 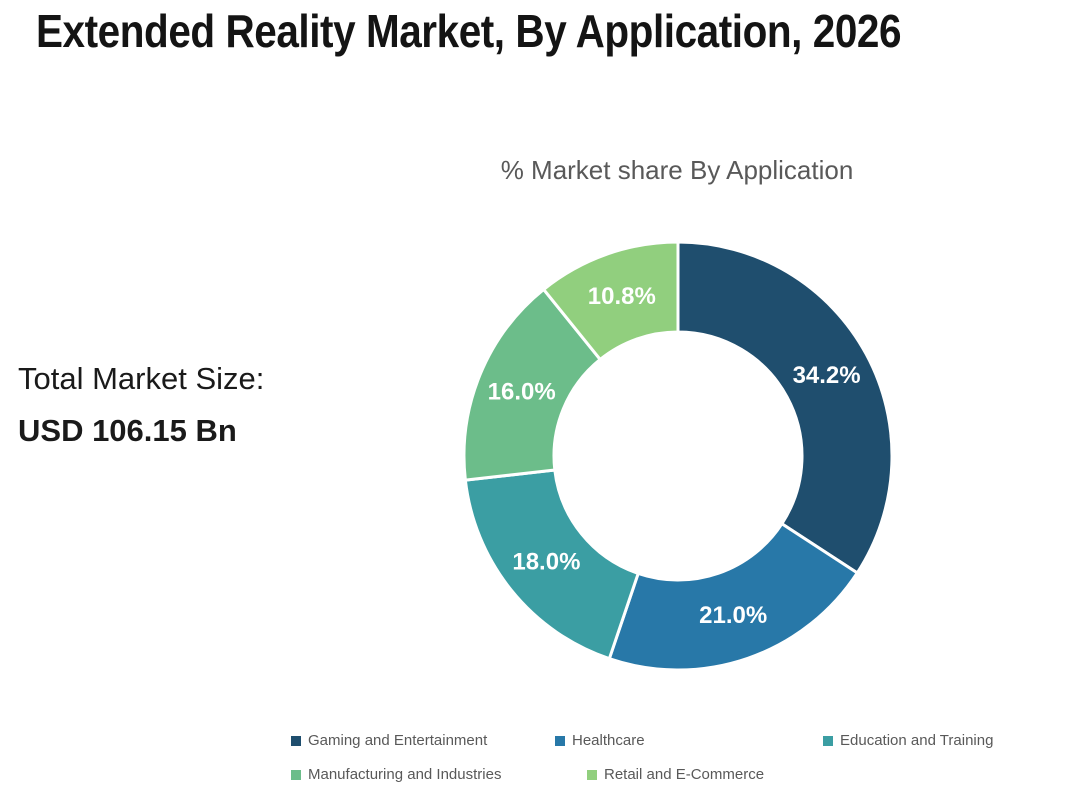 I want to click on legend-item-3: Education and Training, so click(x=908, y=741).